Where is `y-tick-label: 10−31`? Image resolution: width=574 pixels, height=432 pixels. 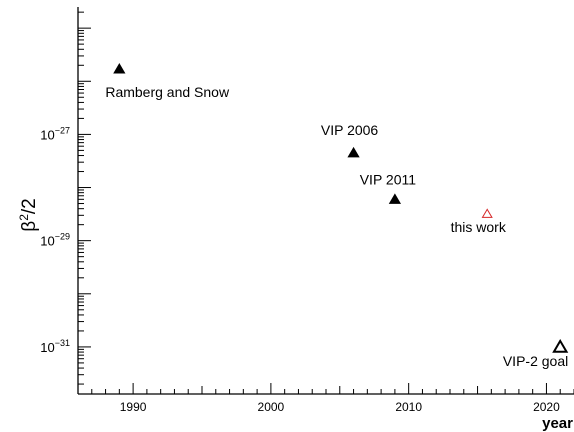 y-tick-label: 10−31 is located at coordinates (55, 346).